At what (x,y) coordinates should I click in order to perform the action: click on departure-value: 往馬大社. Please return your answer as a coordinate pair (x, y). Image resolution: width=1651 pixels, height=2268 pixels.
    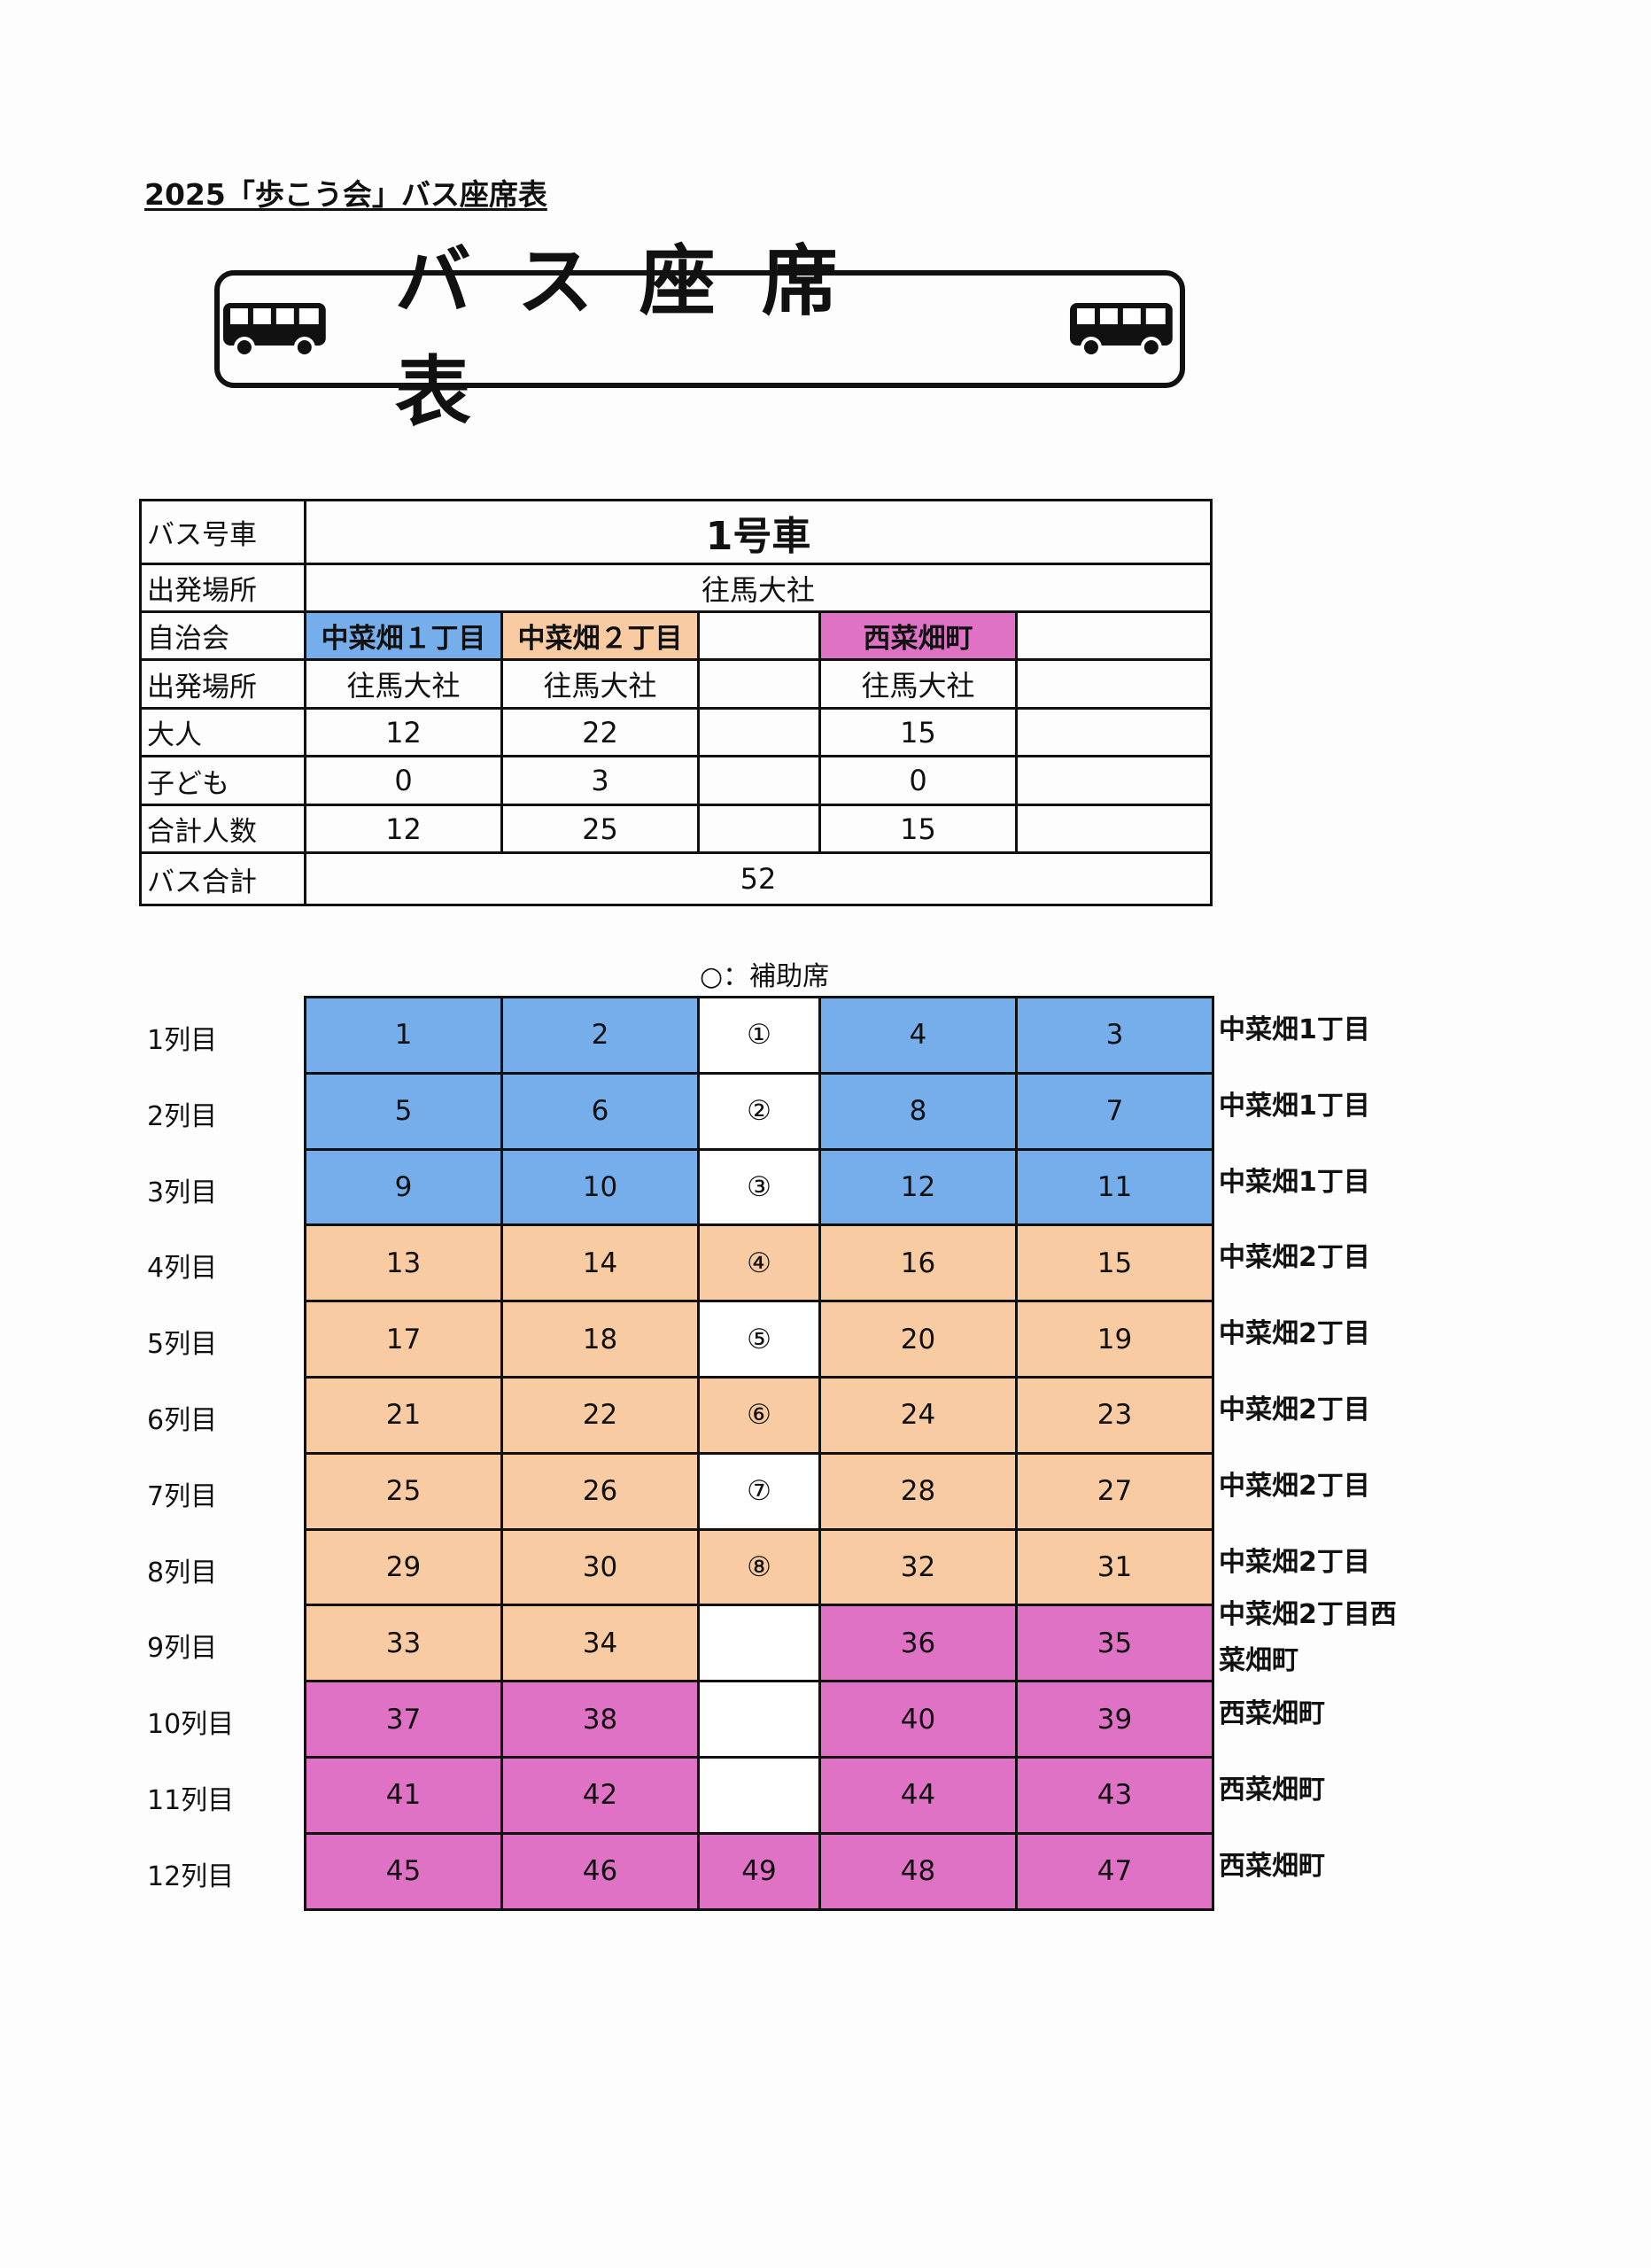
    Looking at the image, I should click on (758, 588).